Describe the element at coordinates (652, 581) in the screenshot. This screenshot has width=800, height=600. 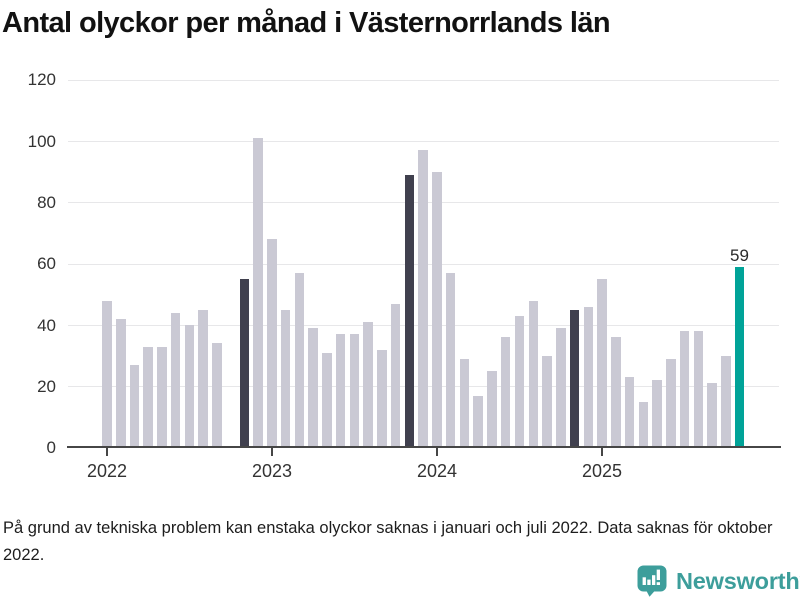
I see `newsworthy-speech-bubble-barchart-icon` at that location.